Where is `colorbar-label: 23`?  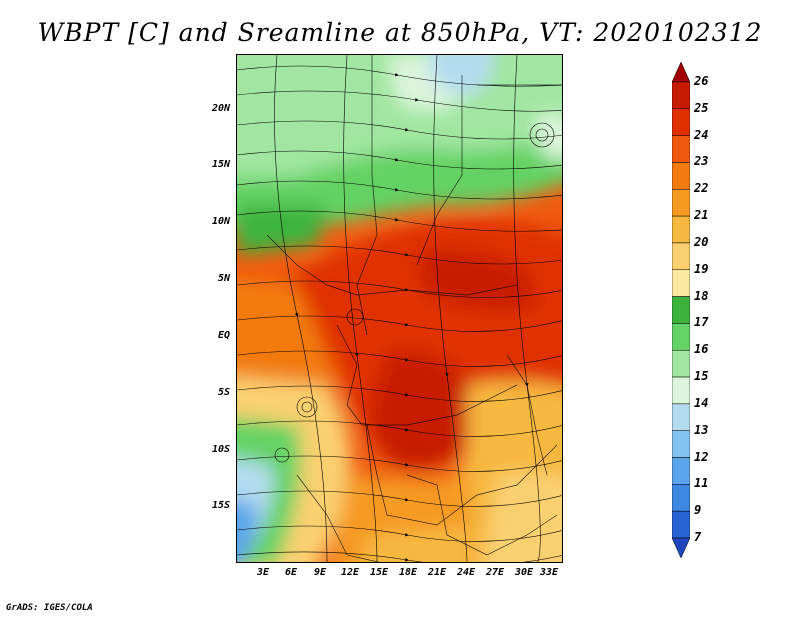 colorbar-label: 23 is located at coordinates (701, 161).